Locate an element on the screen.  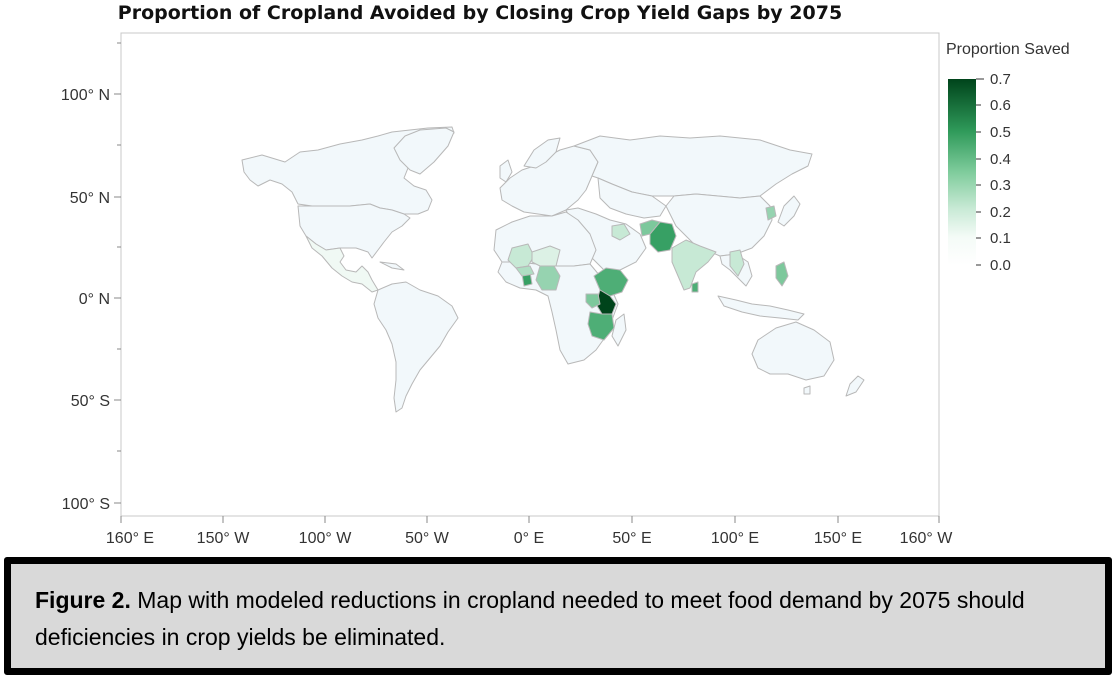
region-south-america is located at coordinates (416, 347).